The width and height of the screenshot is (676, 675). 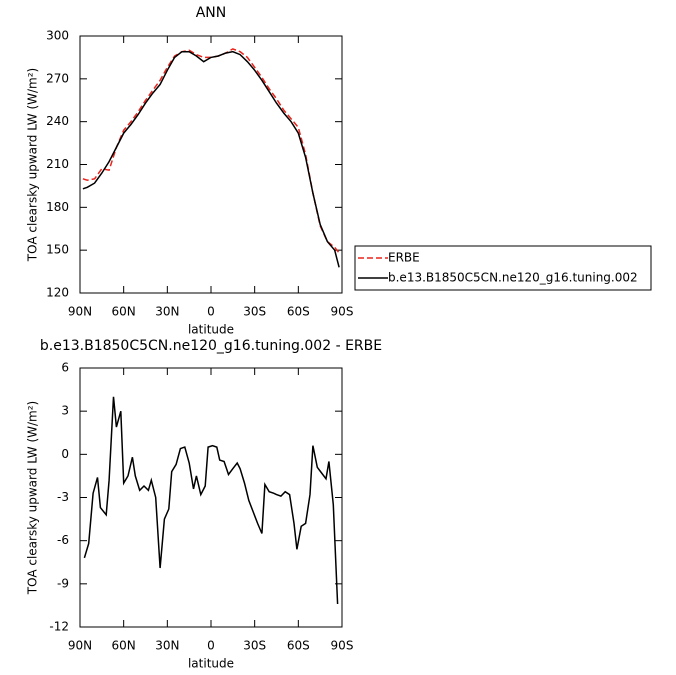 I want to click on y-tick-label: 0, so click(x=65, y=454).